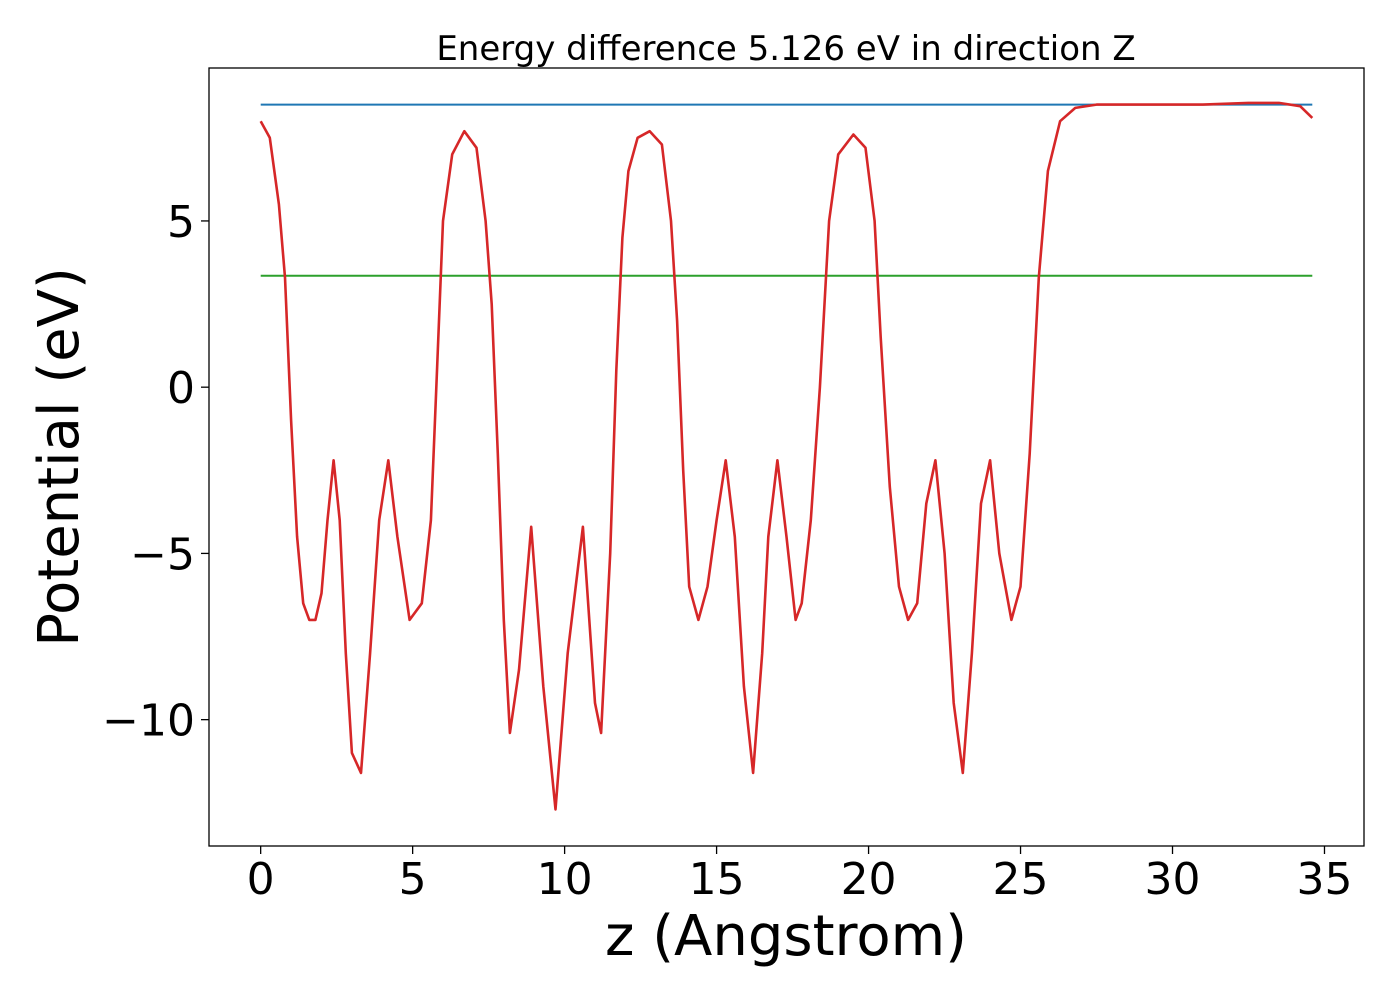  I want to click on y-axis-label: Potential (eV), so click(59, 457).